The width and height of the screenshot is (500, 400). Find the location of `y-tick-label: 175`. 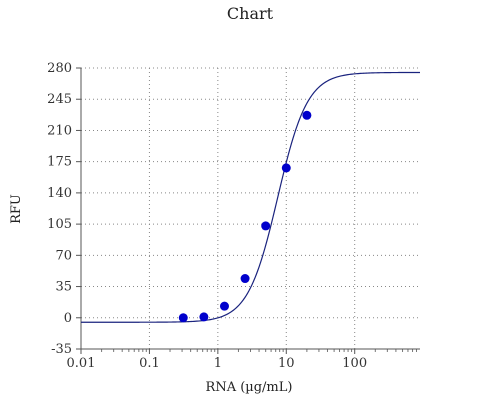

y-tick-label: 175 is located at coordinates (59, 162).